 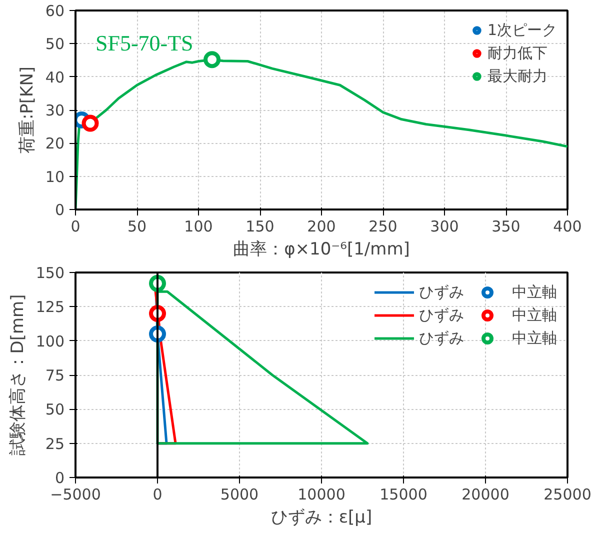 I want to click on y-tick-label: 40, so click(x=55, y=77).